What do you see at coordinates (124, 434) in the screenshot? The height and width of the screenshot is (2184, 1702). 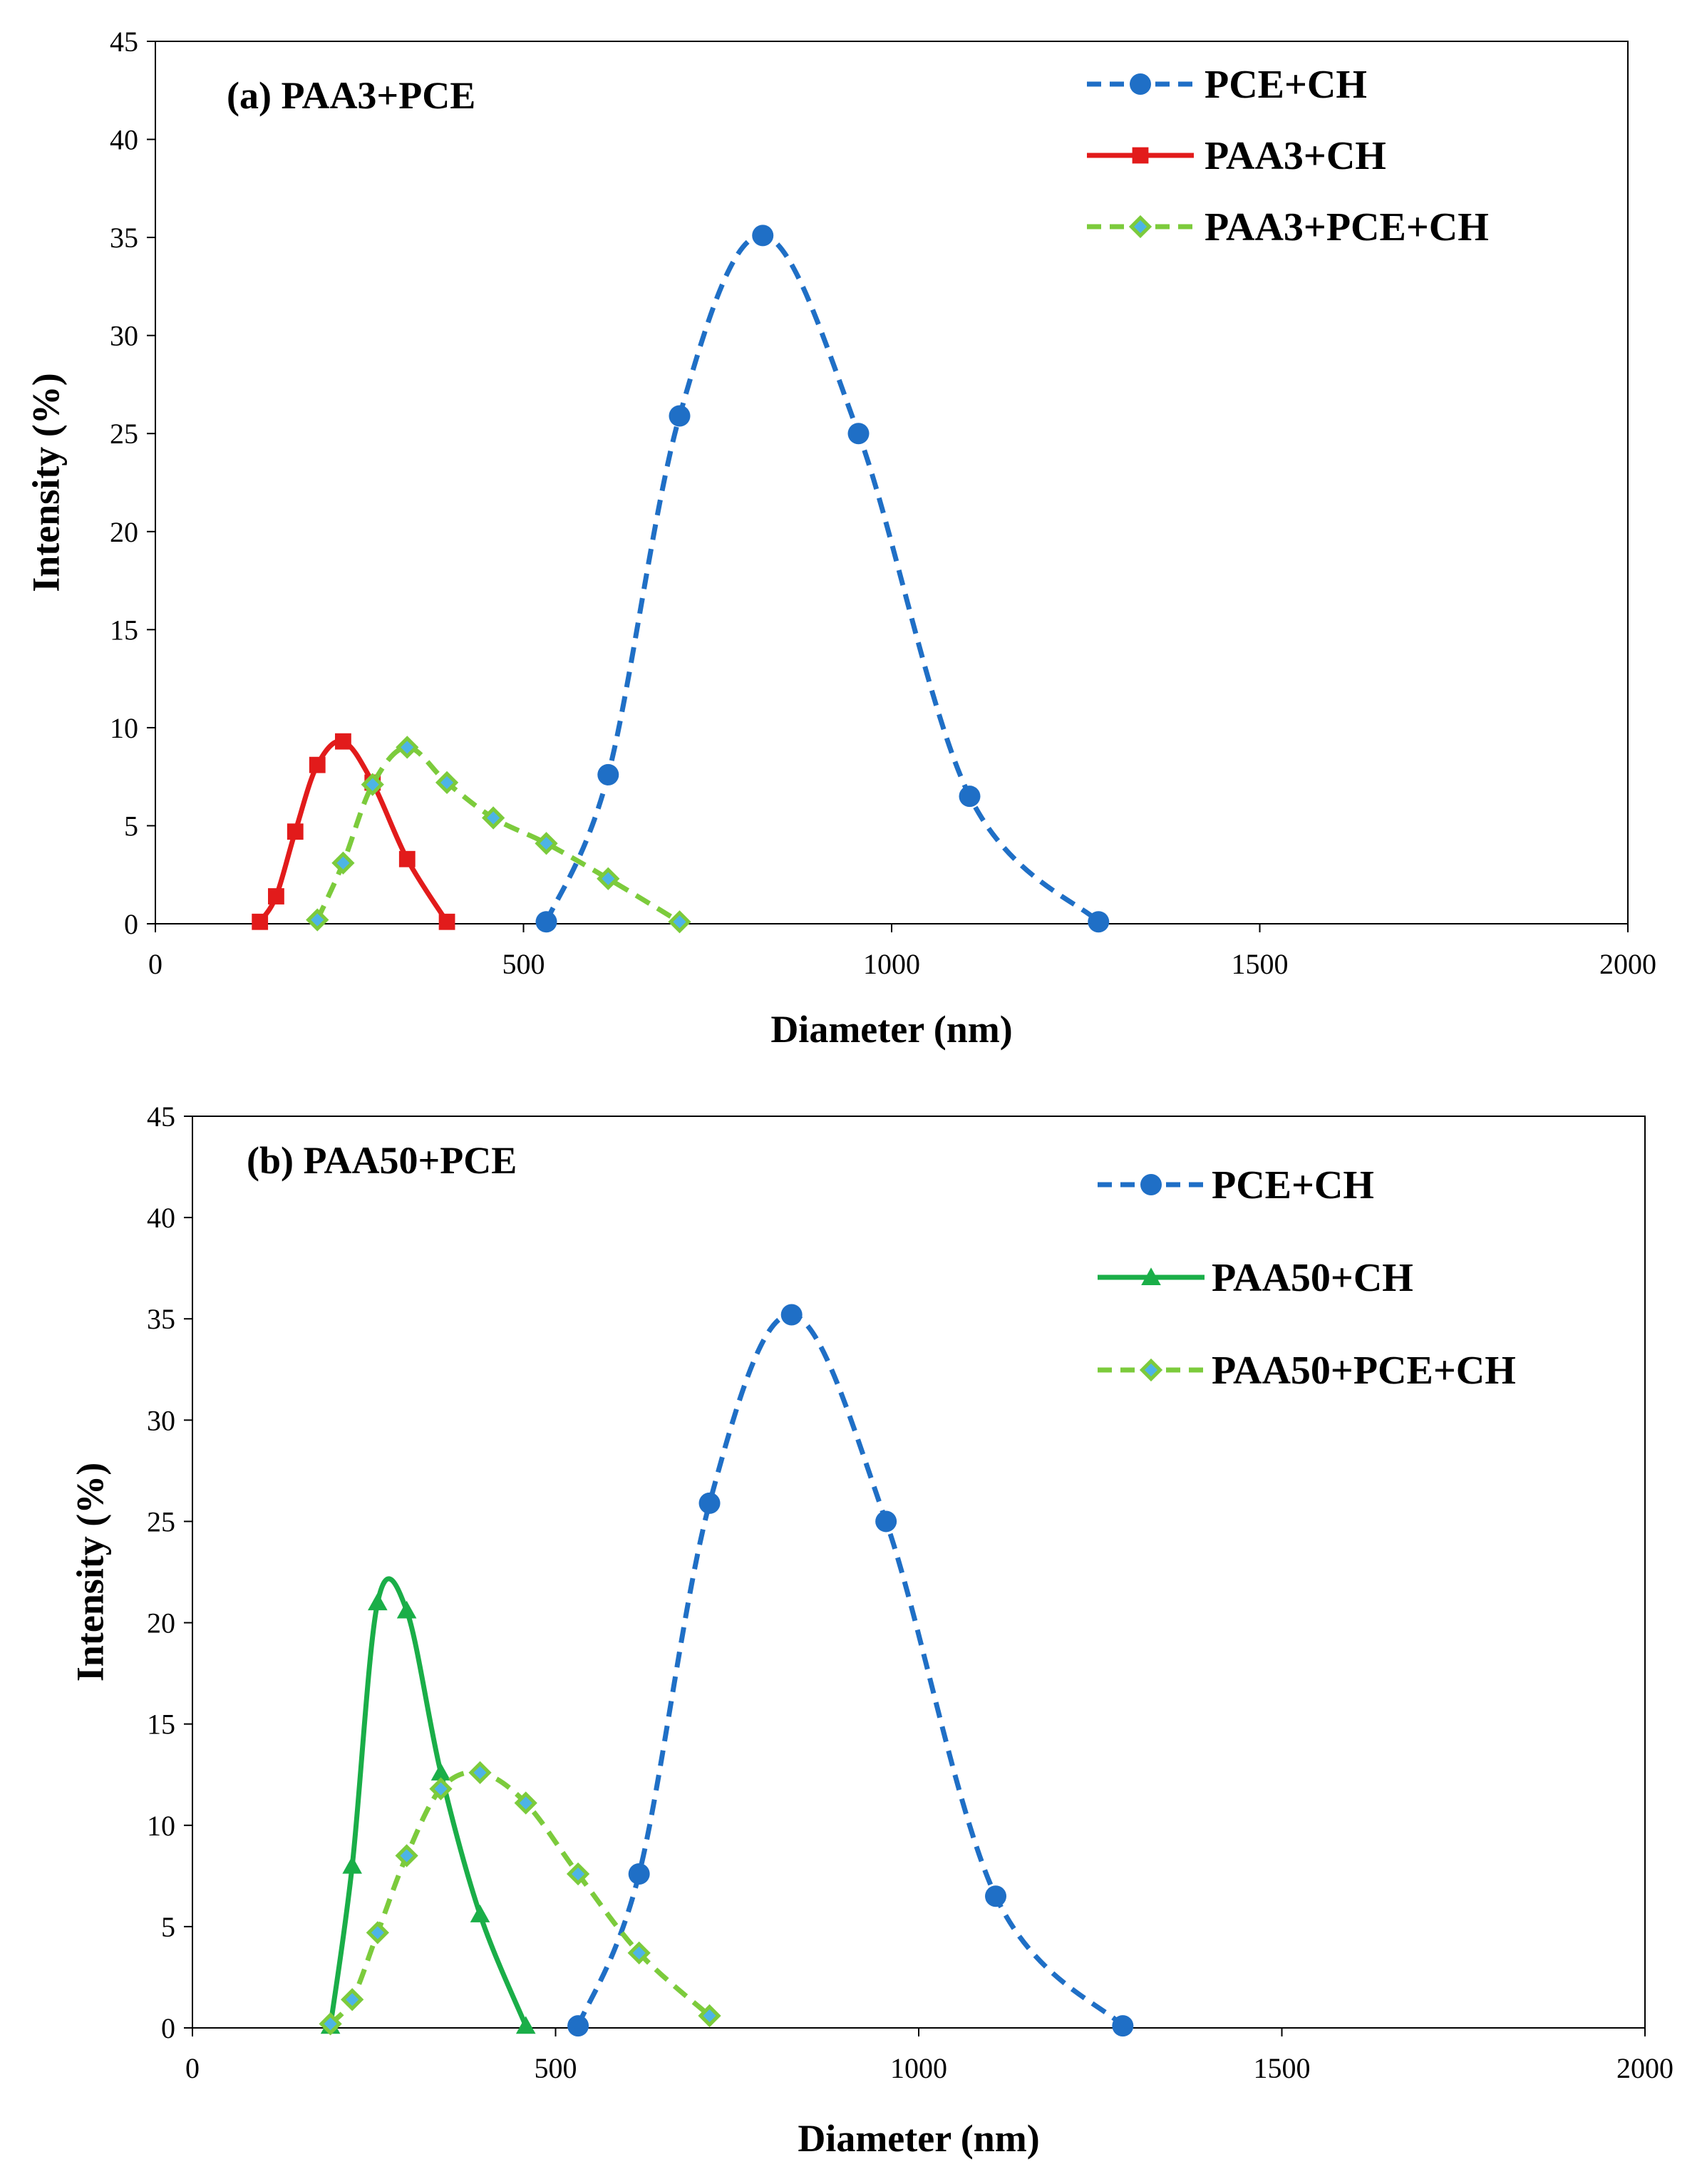 I see `y-tick-label: 25` at bounding box center [124, 434].